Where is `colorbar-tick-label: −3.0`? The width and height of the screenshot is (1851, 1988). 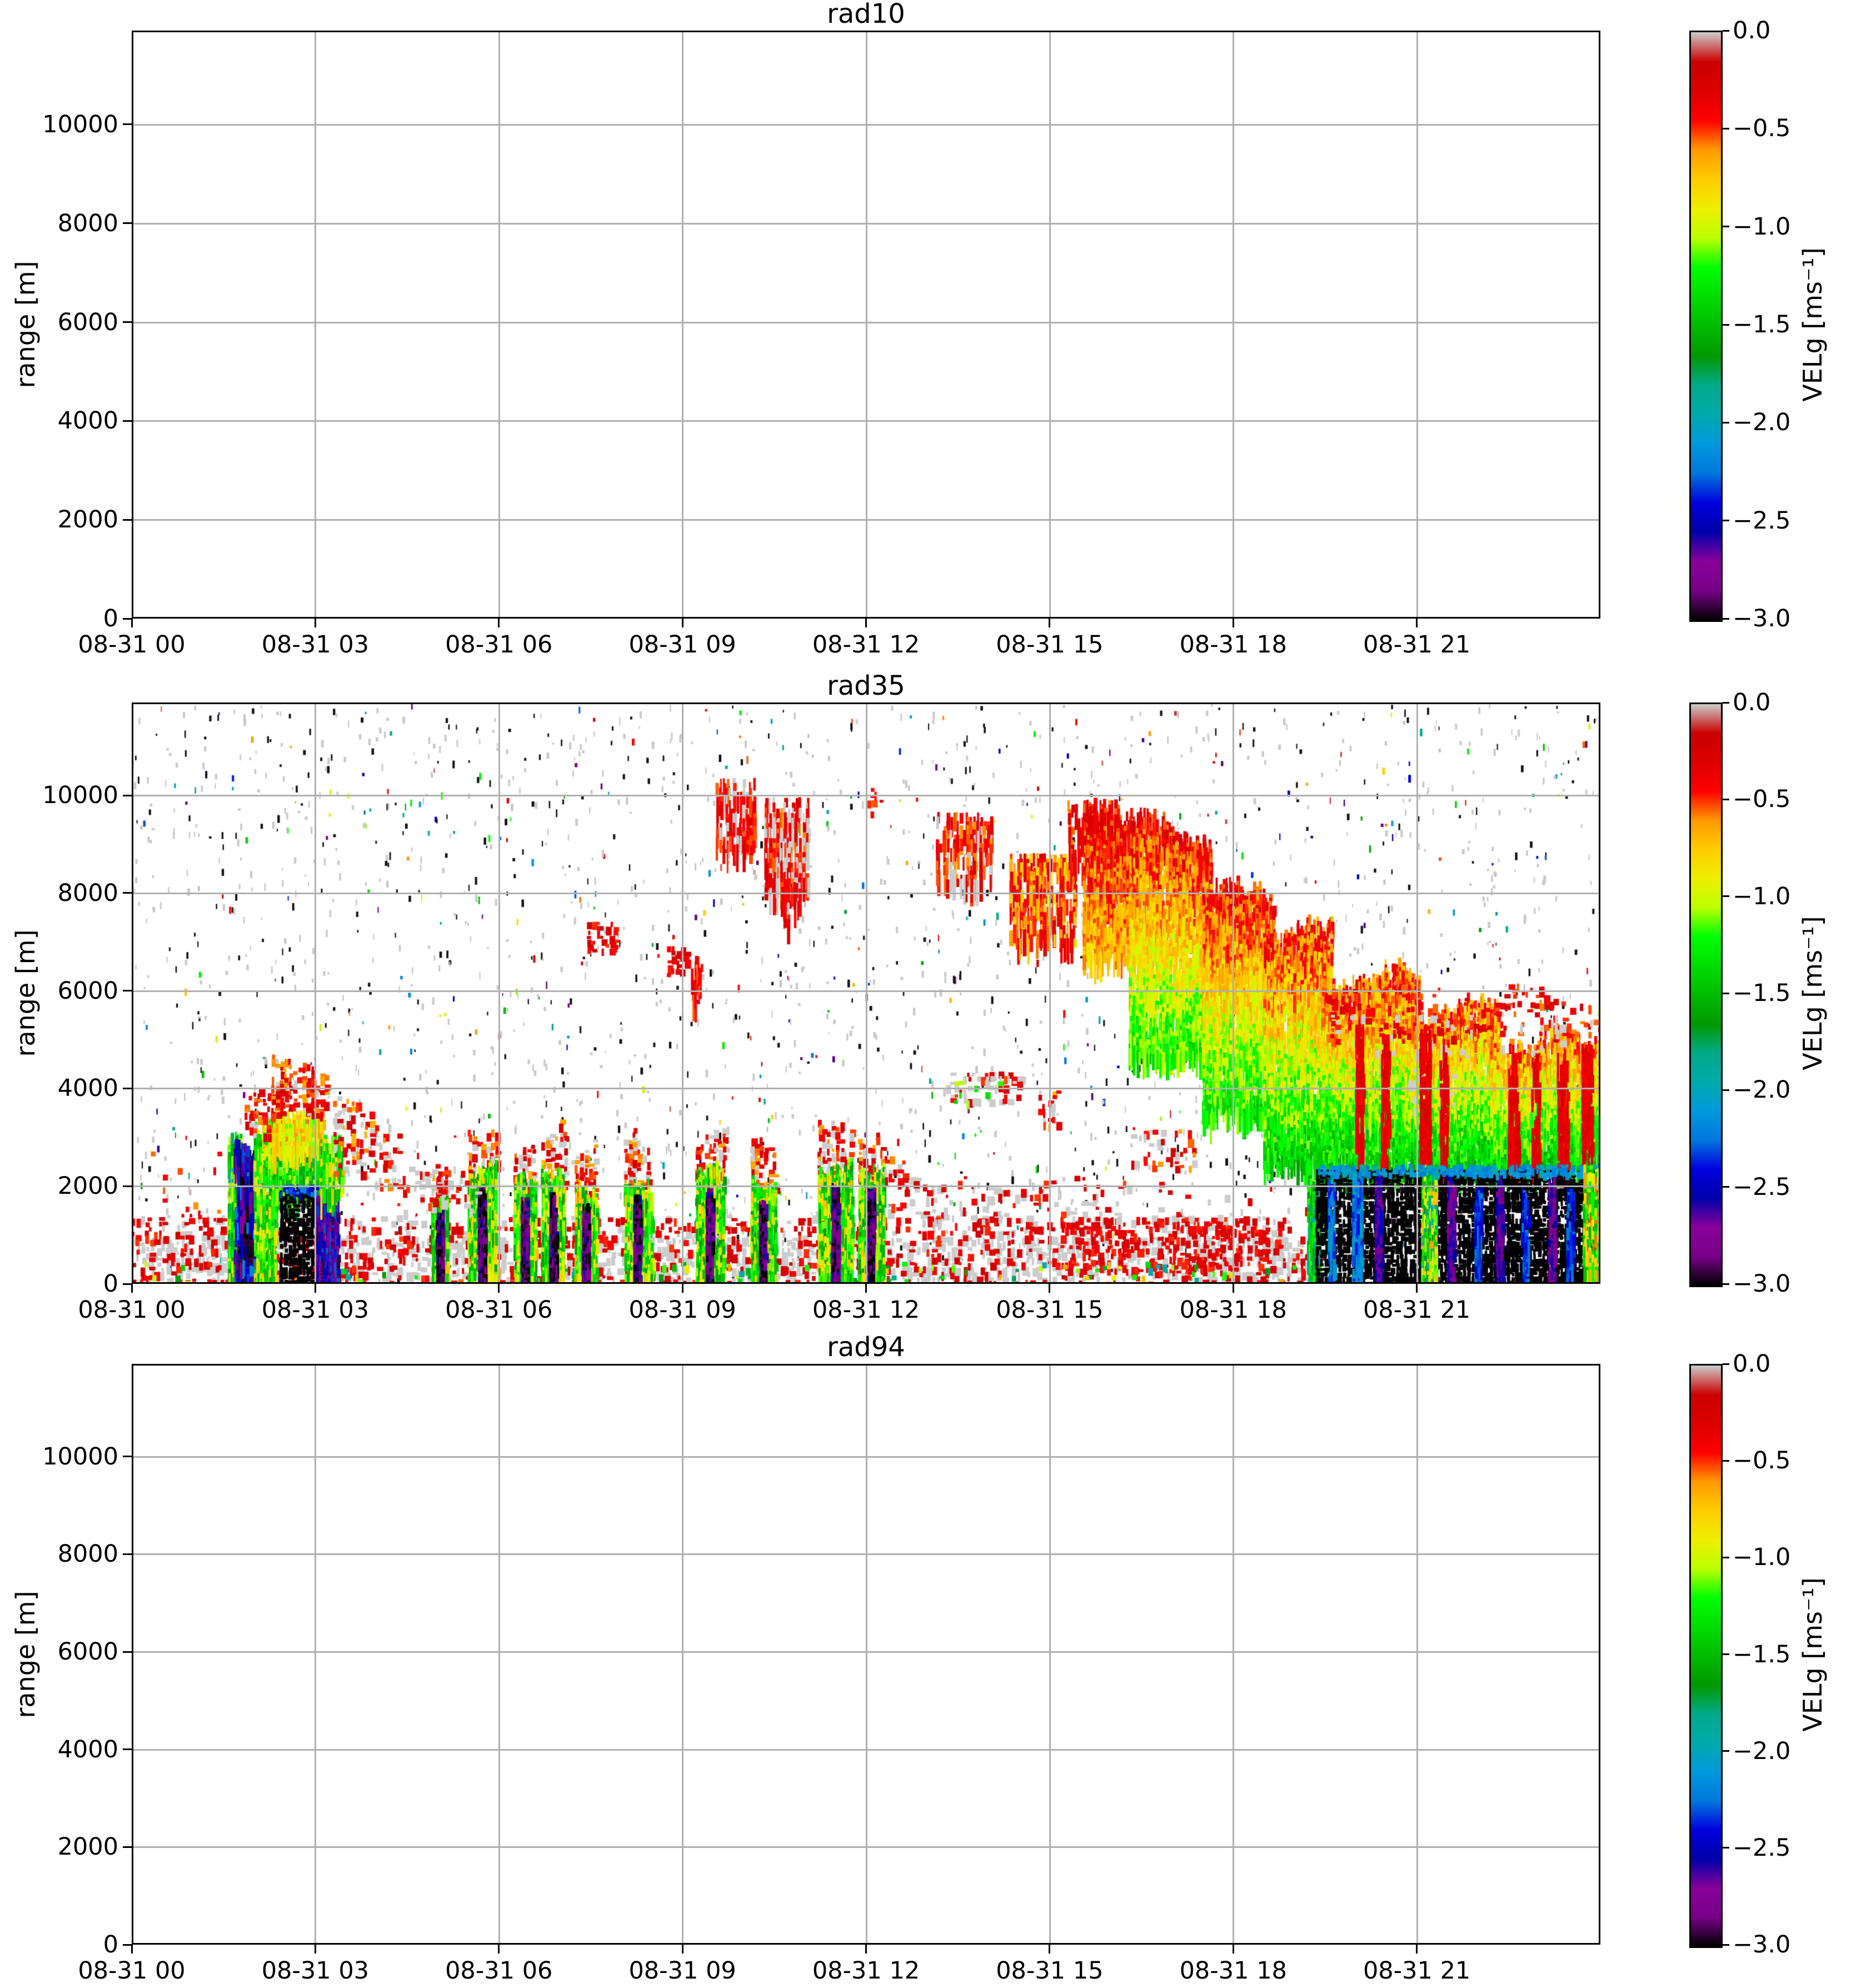 colorbar-tick-label: −3.0 is located at coordinates (1762, 1284).